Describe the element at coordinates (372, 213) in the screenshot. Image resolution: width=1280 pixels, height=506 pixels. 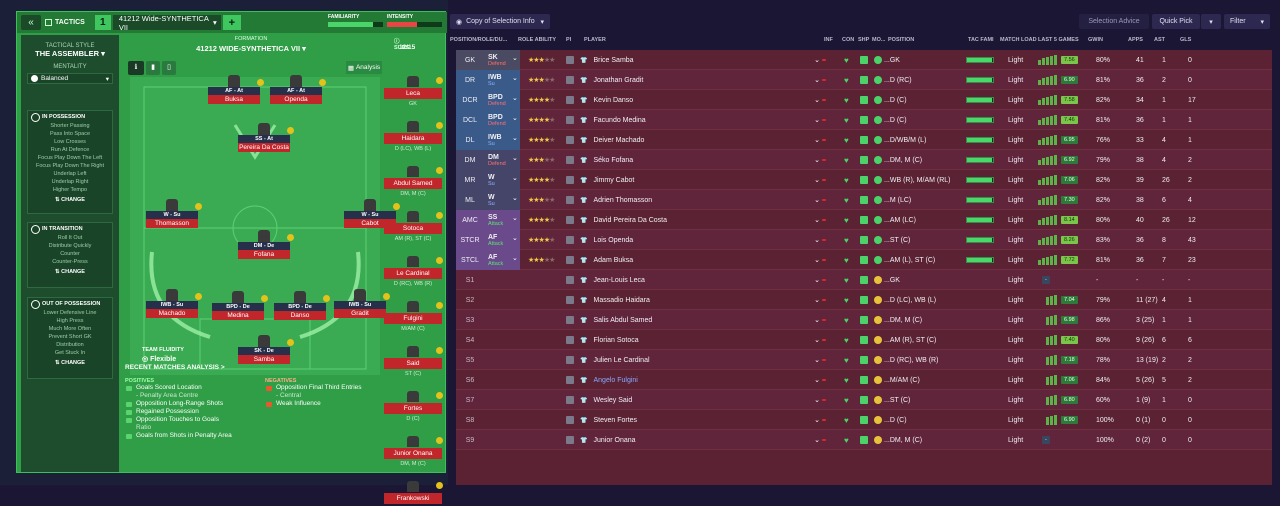
I see `pitch-player-card: W - Su Cabot` at that location.